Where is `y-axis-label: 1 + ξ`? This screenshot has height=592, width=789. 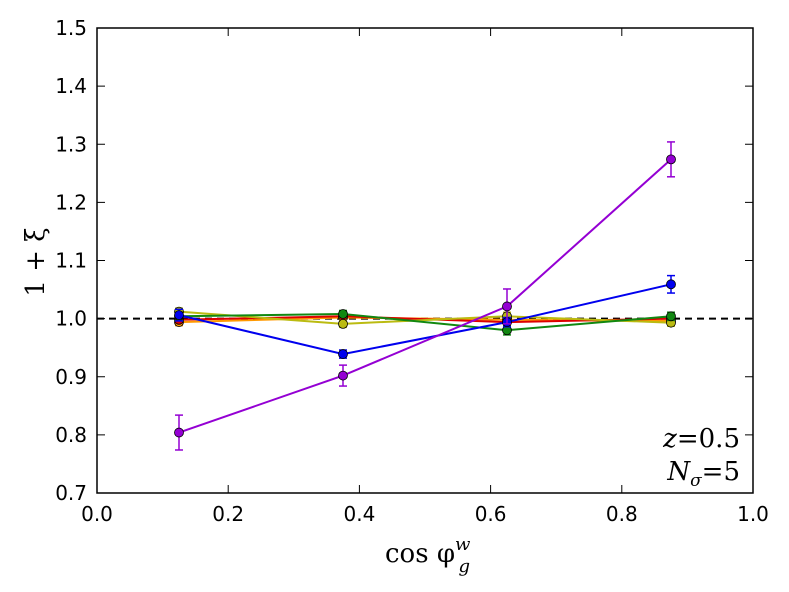
y-axis-label: 1 + ξ is located at coordinates (36, 261).